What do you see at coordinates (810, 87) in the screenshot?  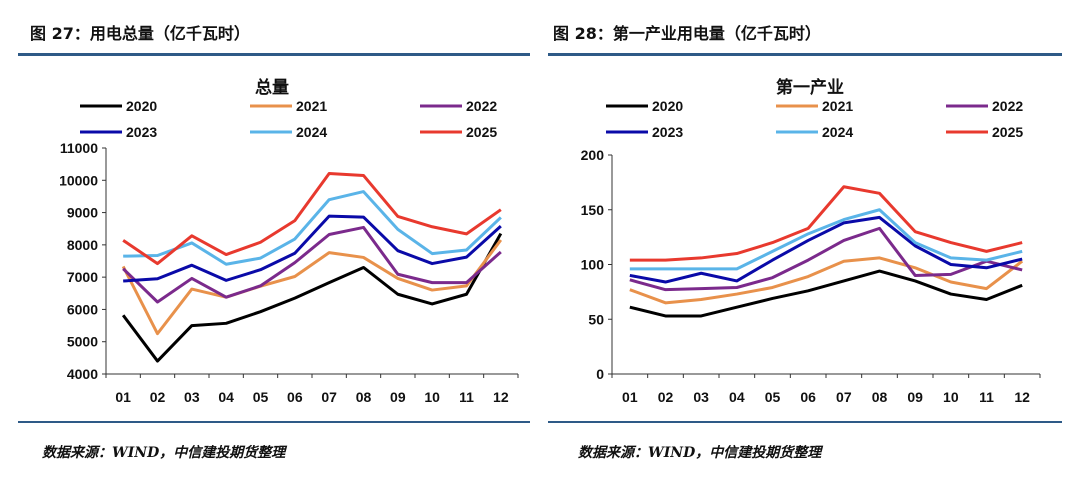 I see `chart-title: 第一产业` at bounding box center [810, 87].